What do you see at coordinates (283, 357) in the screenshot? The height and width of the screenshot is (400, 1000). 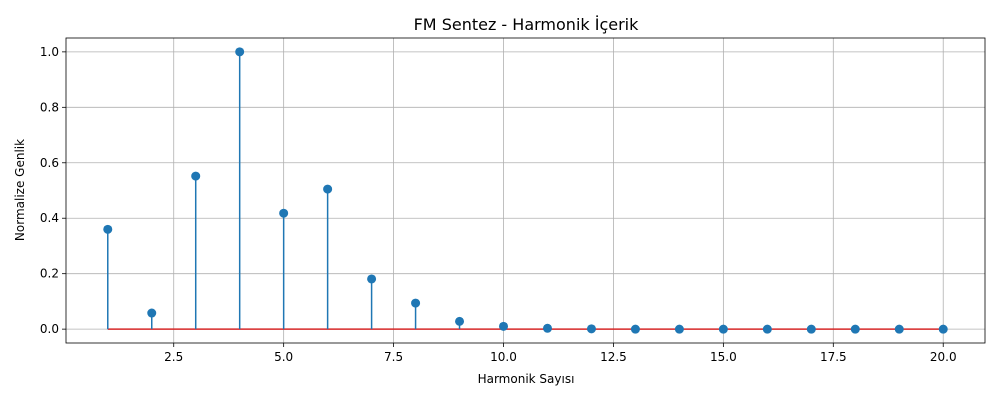 I see `x-tick-label: 5.0` at bounding box center [283, 357].